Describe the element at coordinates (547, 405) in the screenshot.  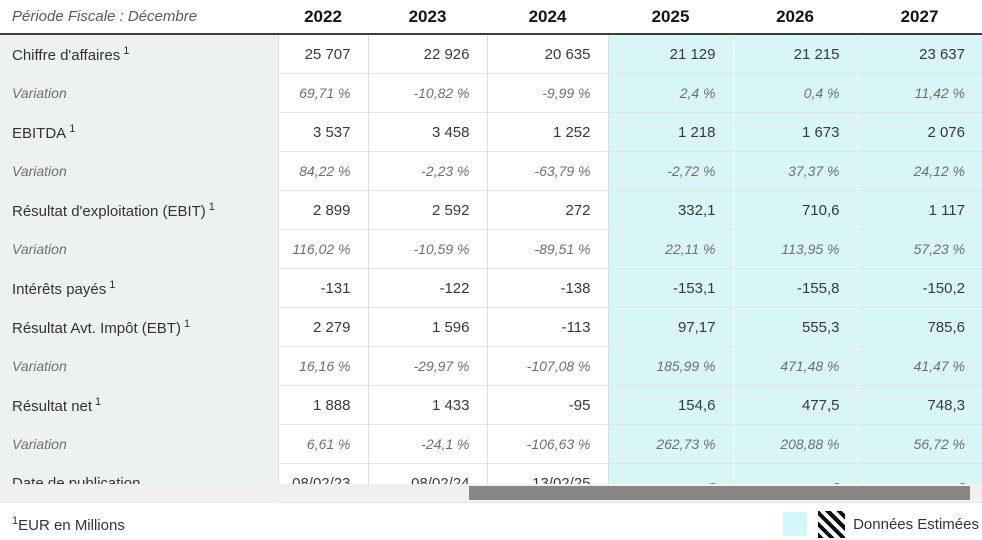
I see `cell: -95` at that location.